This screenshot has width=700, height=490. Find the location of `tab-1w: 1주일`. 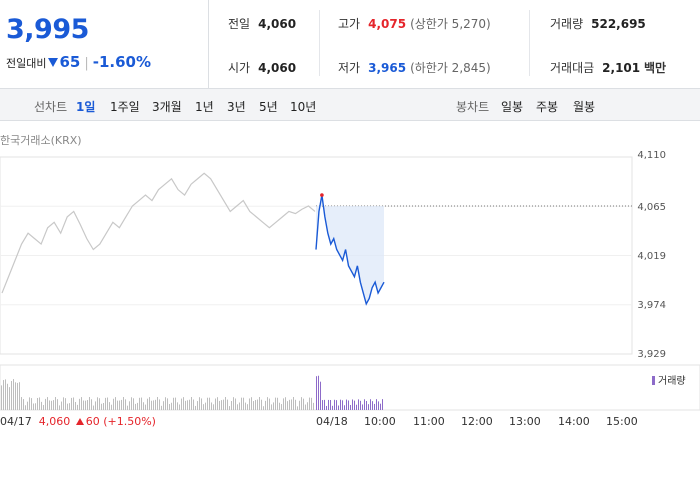

tab-1w: 1주일 is located at coordinates (125, 107).